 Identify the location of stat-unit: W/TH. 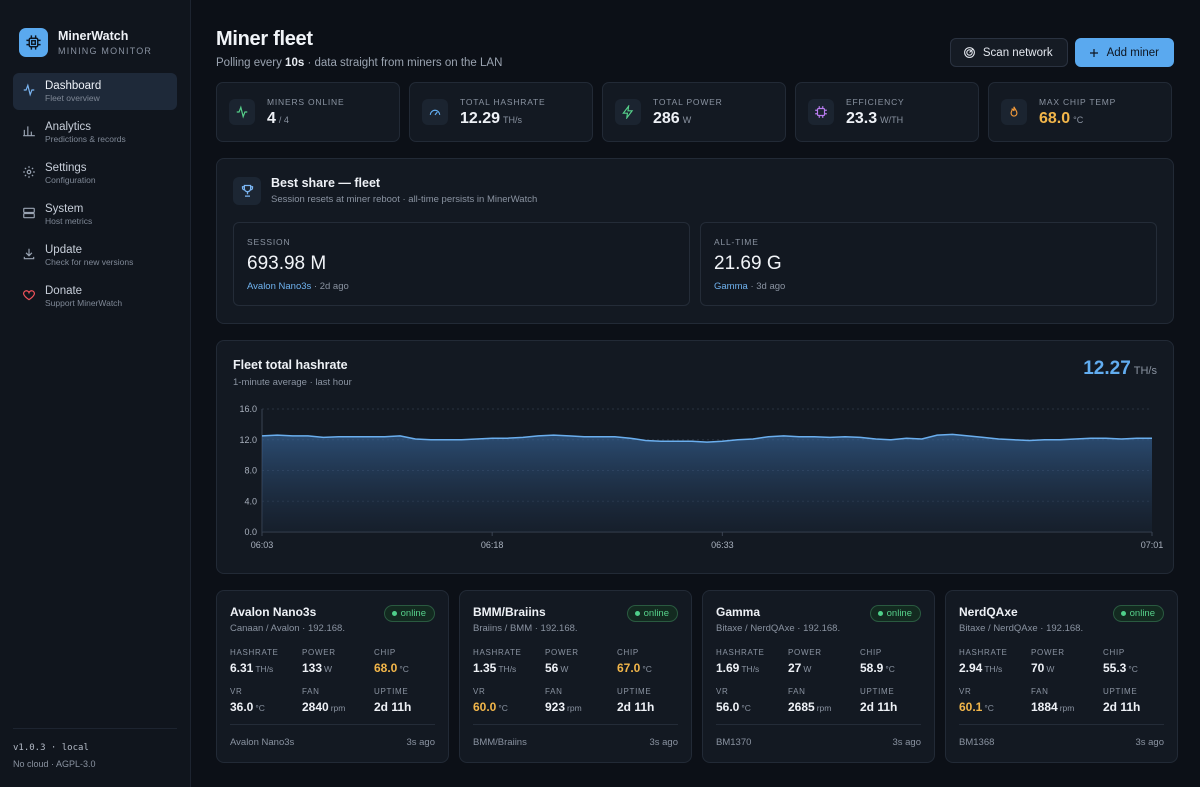
(892, 119).